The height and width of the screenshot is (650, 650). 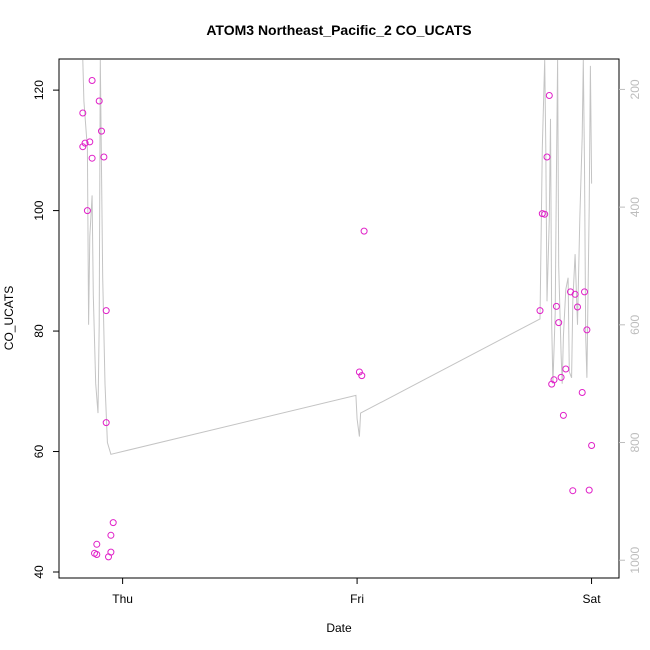 I want to click on x-tick-label: Sat, so click(x=592, y=599).